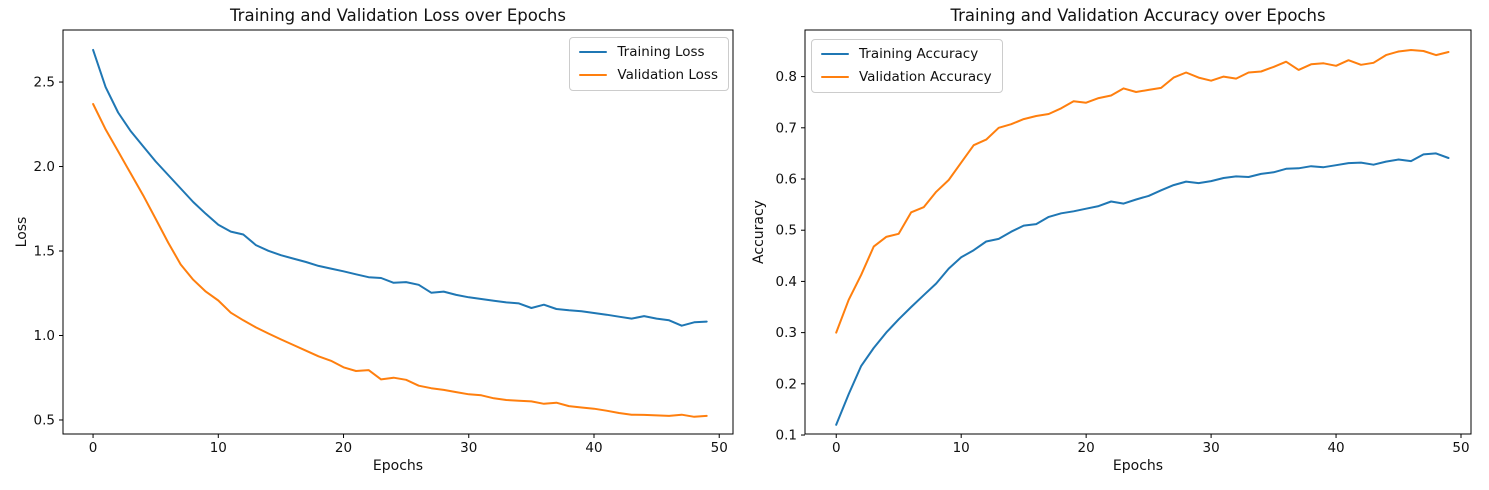  I want to click on accuracy-y-axis-label: Accuracy, so click(759, 232).